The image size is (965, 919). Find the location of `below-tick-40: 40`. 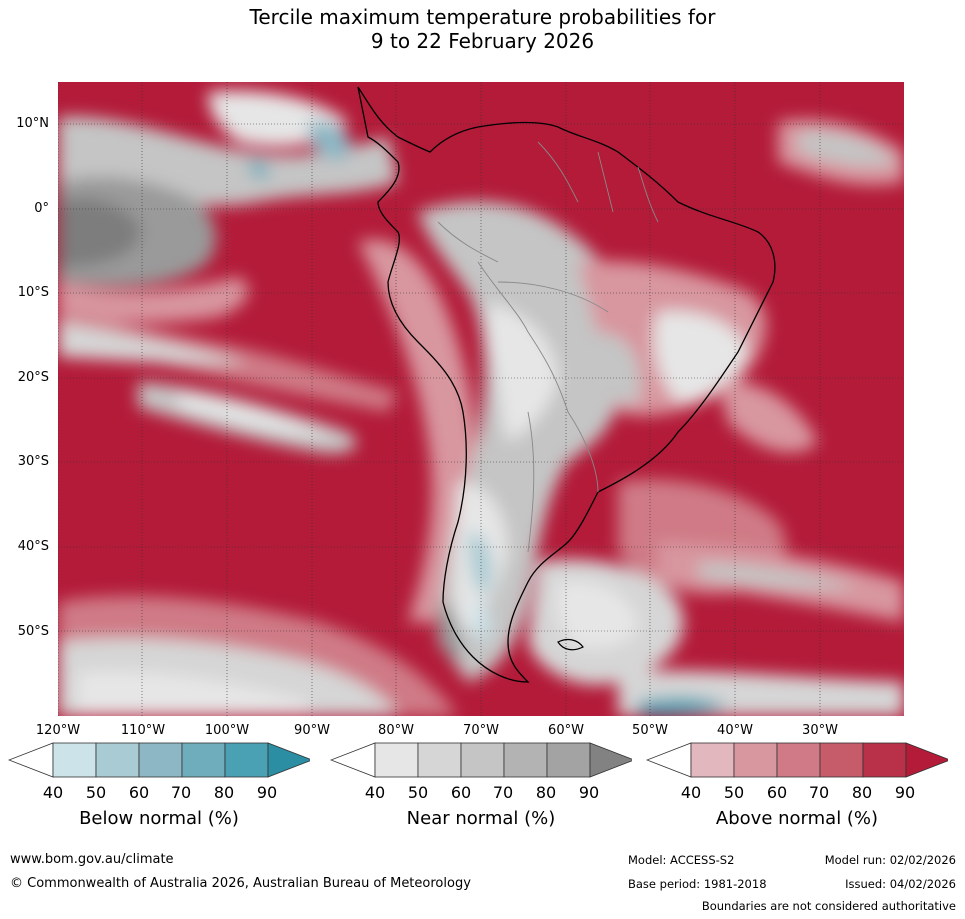

below-tick-40: 40 is located at coordinates (53, 792).